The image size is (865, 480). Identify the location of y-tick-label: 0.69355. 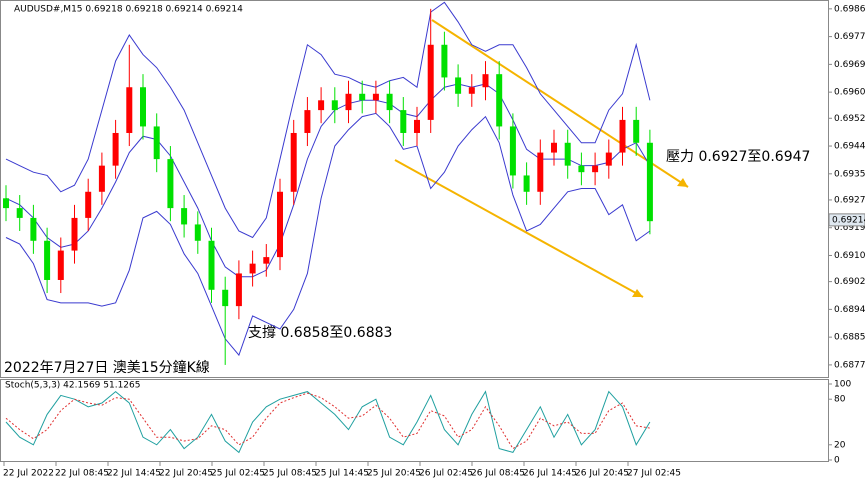
(849, 174).